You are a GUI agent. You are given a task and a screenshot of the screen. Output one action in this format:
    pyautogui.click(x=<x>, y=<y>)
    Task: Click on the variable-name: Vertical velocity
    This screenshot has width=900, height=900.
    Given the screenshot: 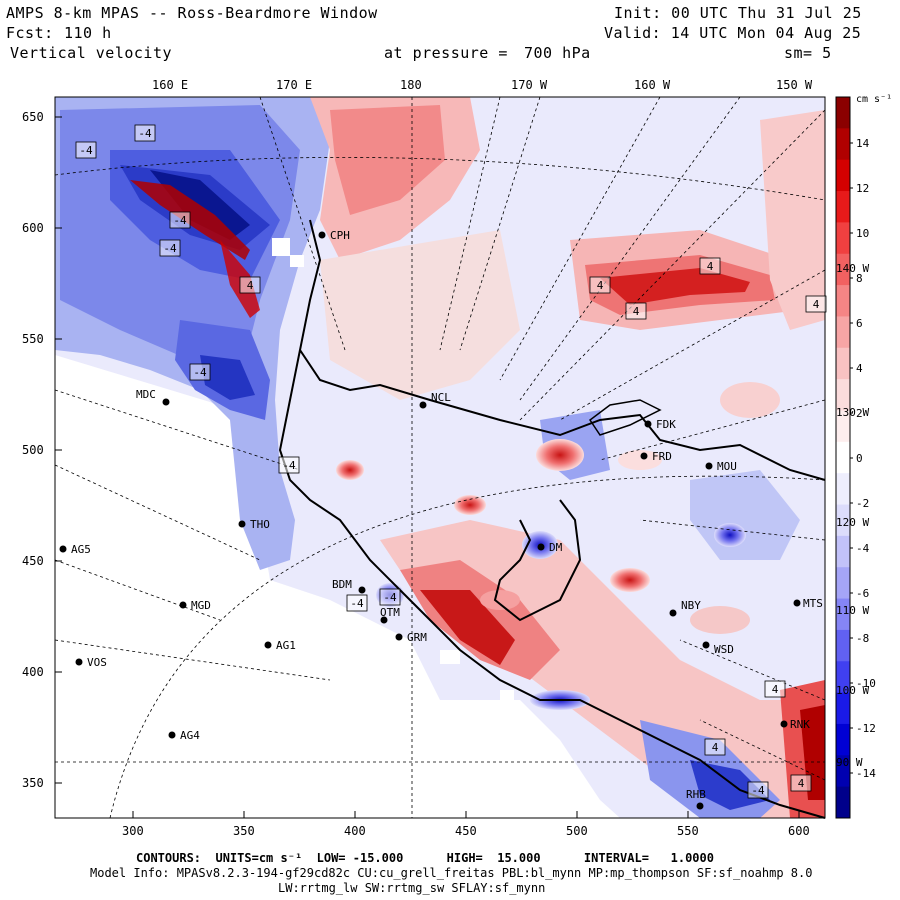 What is the action you would take?
    pyautogui.click(x=91, y=53)
    